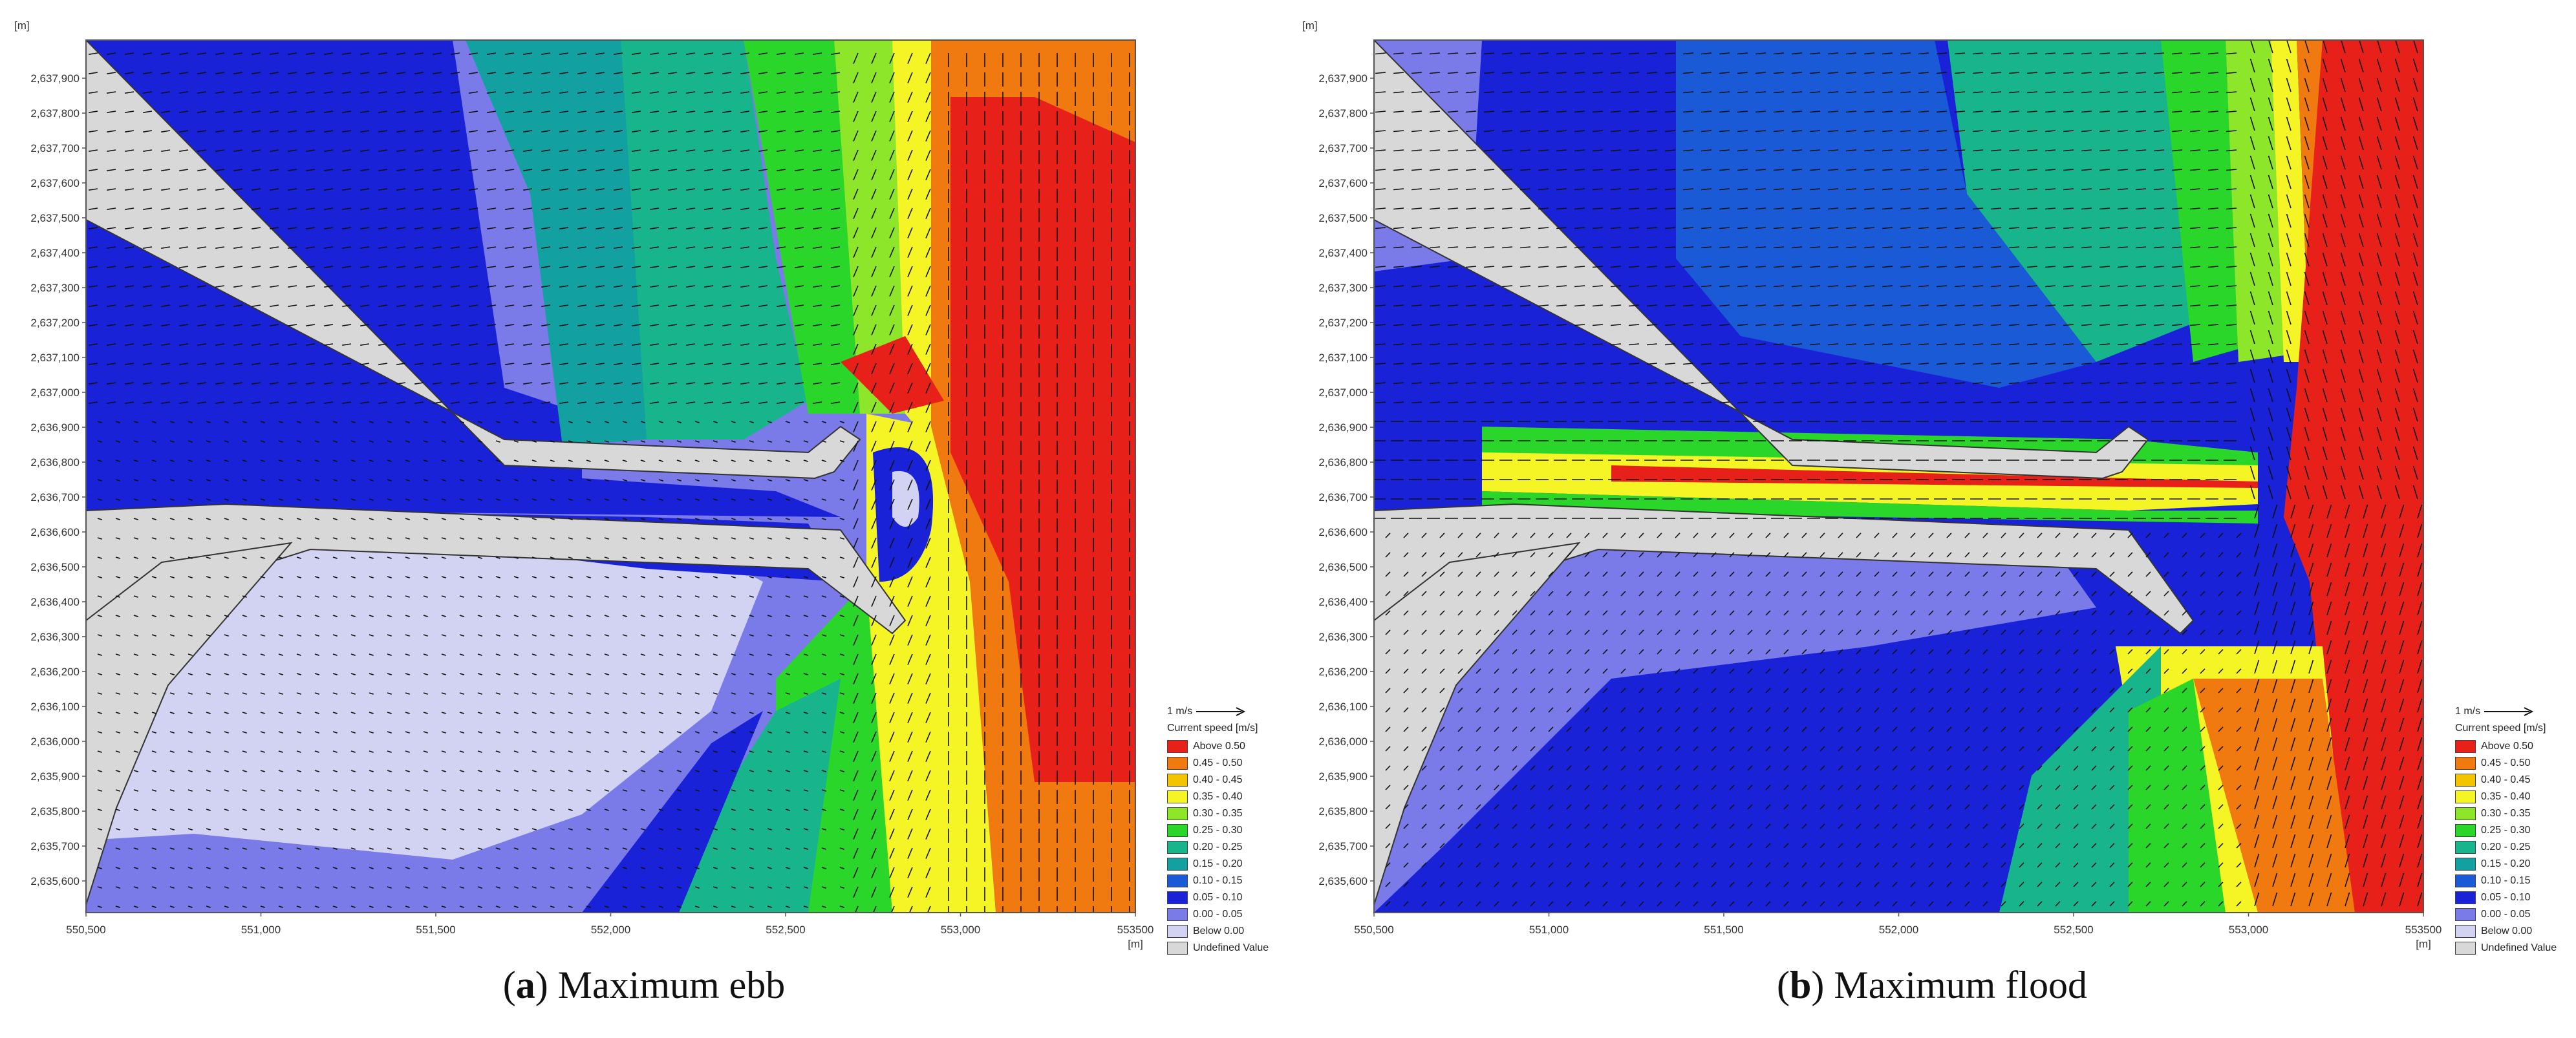  I want to click on legend-label: 0.10 - 0.15, so click(1218, 881).